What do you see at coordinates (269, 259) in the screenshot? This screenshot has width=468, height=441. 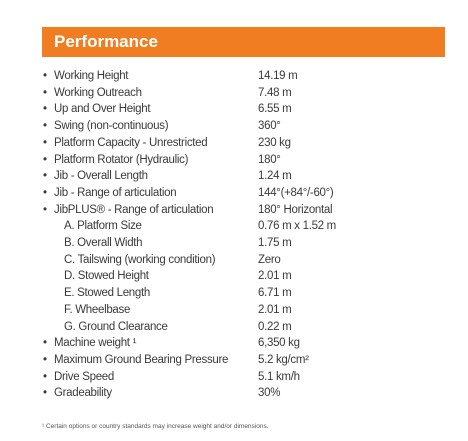 I see `sub-spec-value: Zero` at bounding box center [269, 259].